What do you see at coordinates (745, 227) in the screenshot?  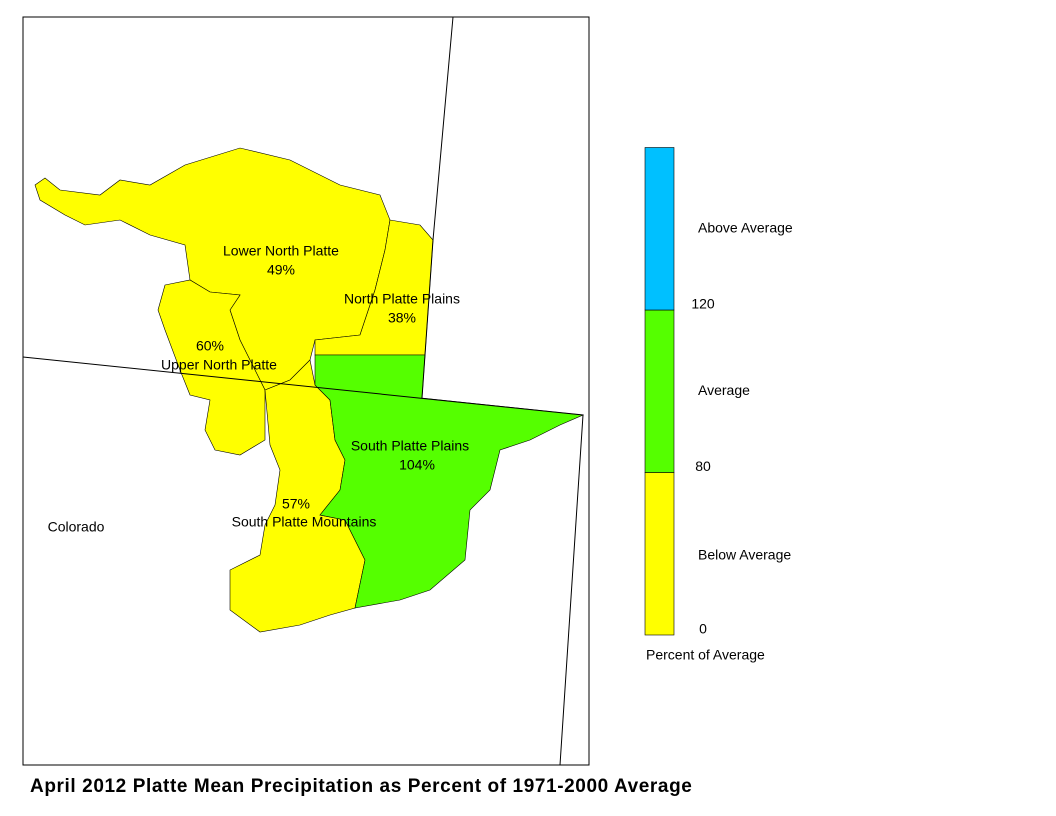 I see `legend-class: Above Average` at bounding box center [745, 227].